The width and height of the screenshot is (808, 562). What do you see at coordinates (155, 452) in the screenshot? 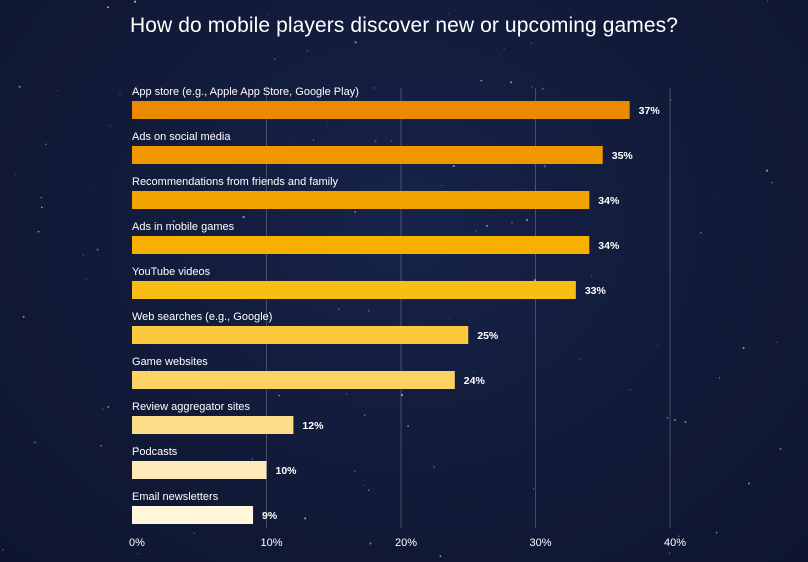
I see `category-label: Podcasts` at bounding box center [155, 452].